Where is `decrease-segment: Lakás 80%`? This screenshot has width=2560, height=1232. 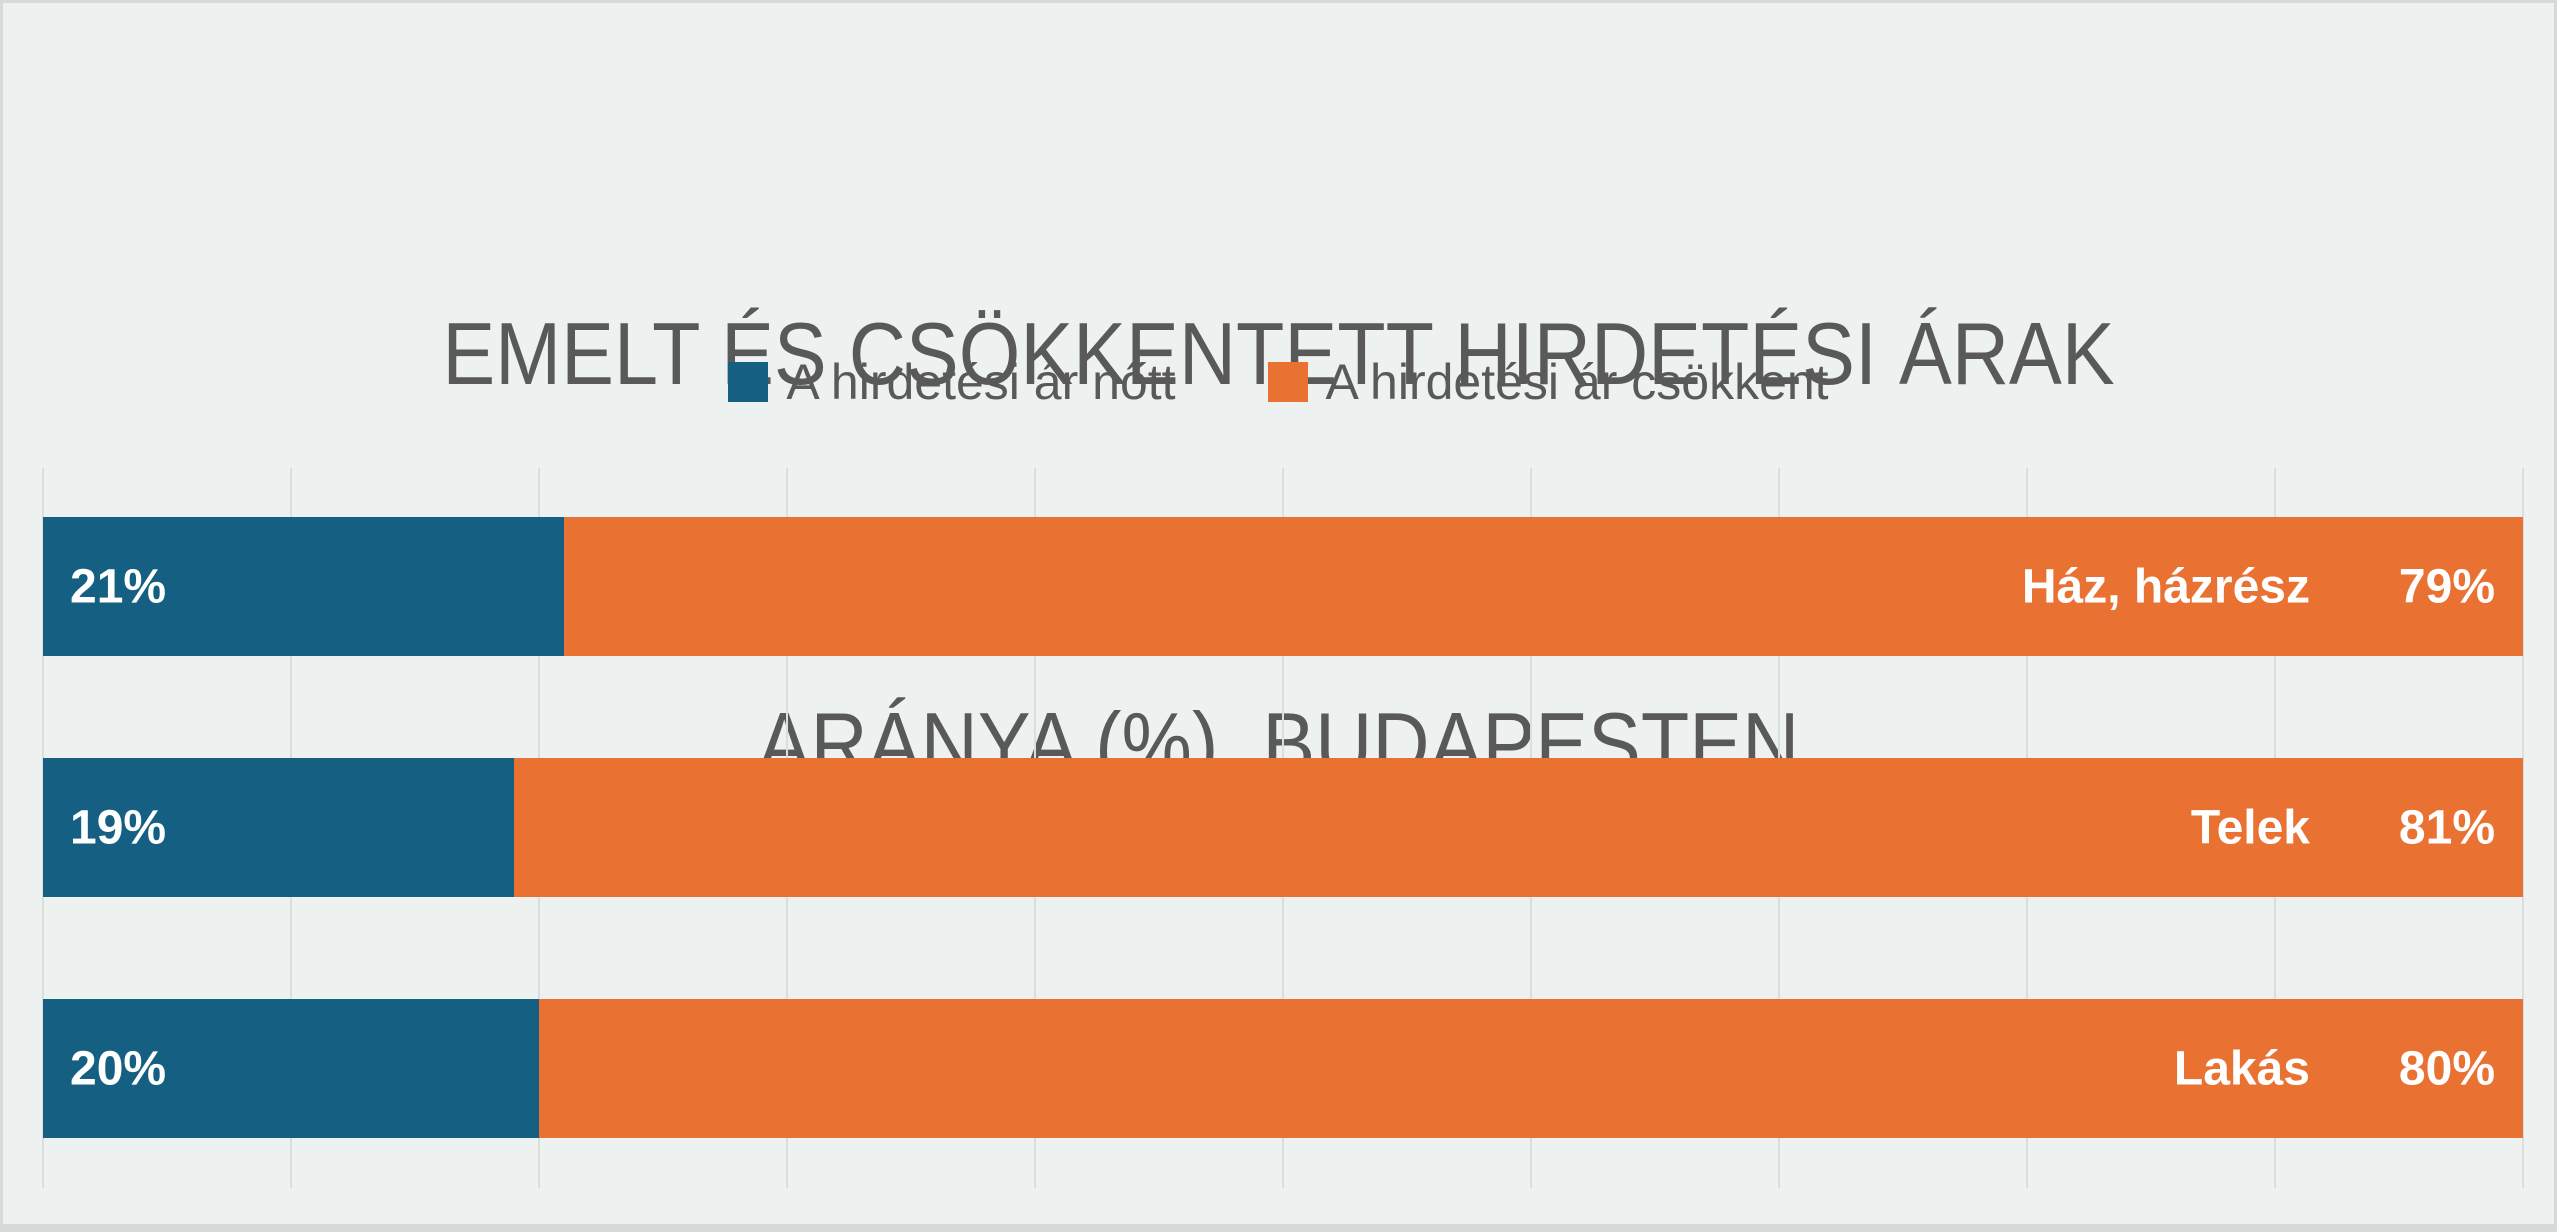 decrease-segment: Lakás 80% is located at coordinates (1531, 1068).